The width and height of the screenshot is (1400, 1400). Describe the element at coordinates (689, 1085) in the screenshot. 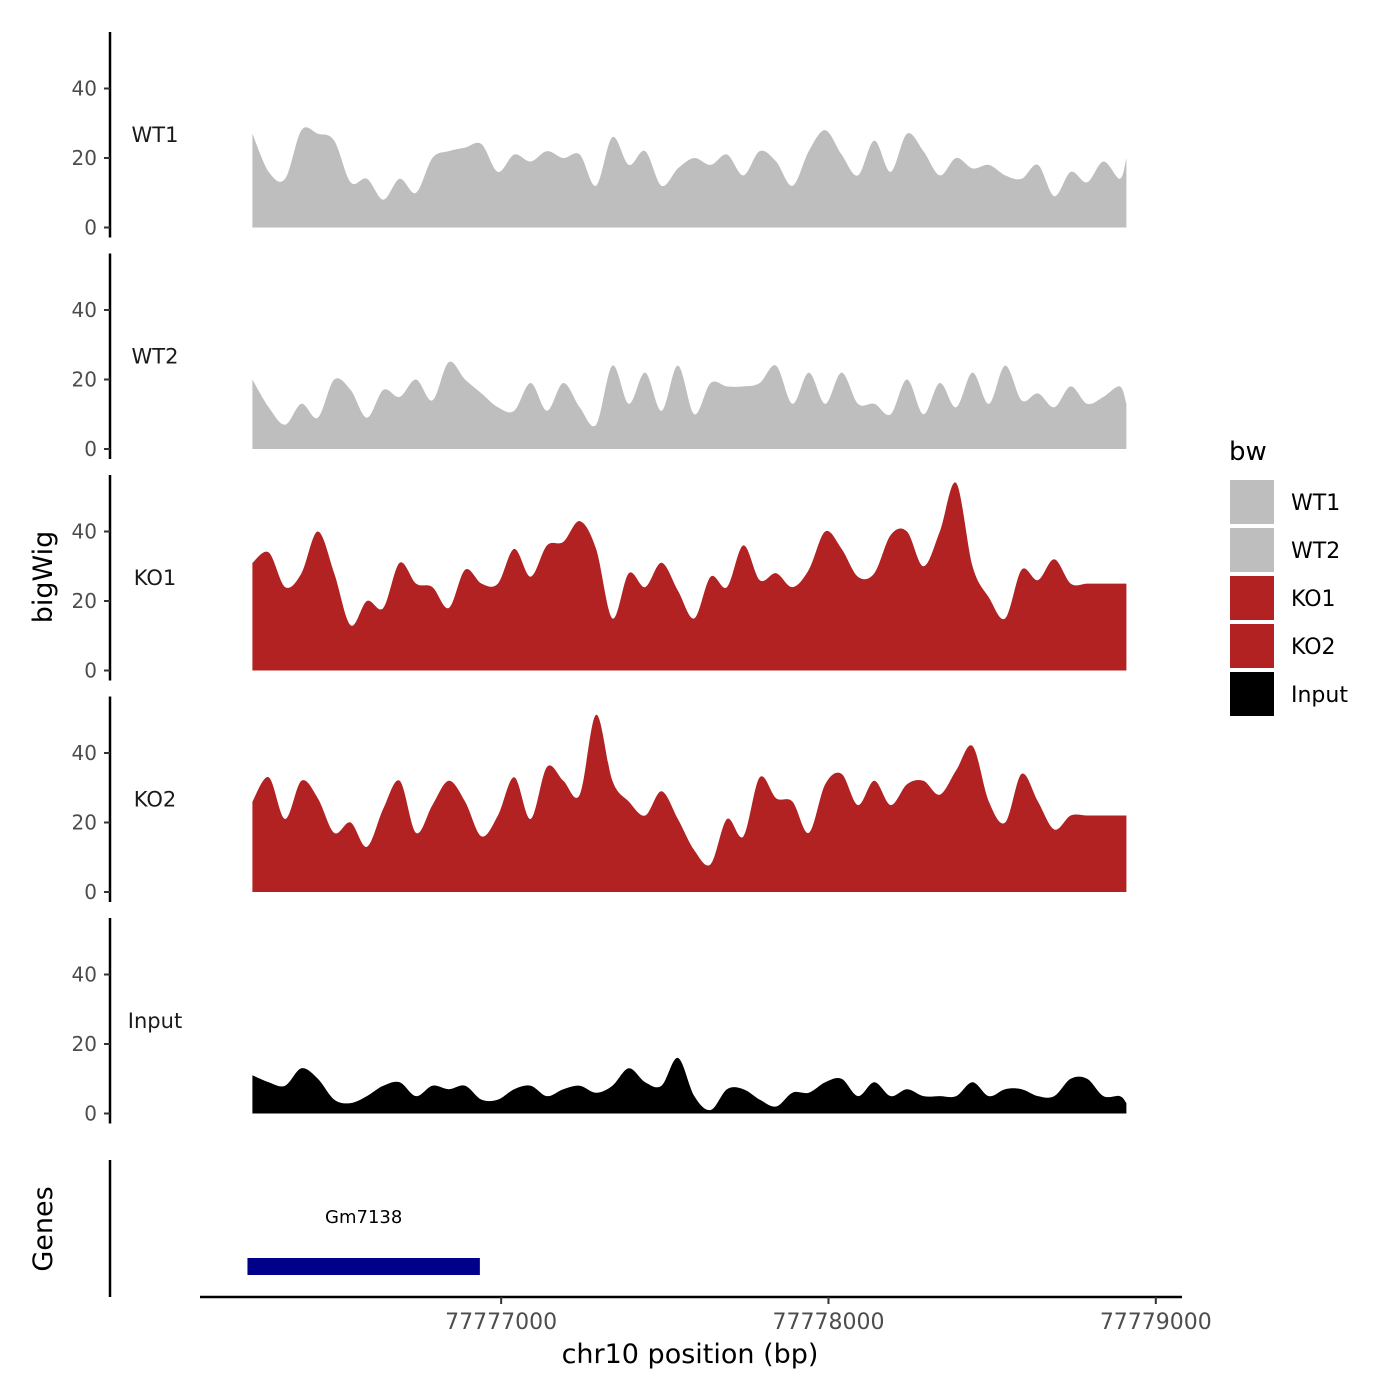

I see `track-area-input` at that location.